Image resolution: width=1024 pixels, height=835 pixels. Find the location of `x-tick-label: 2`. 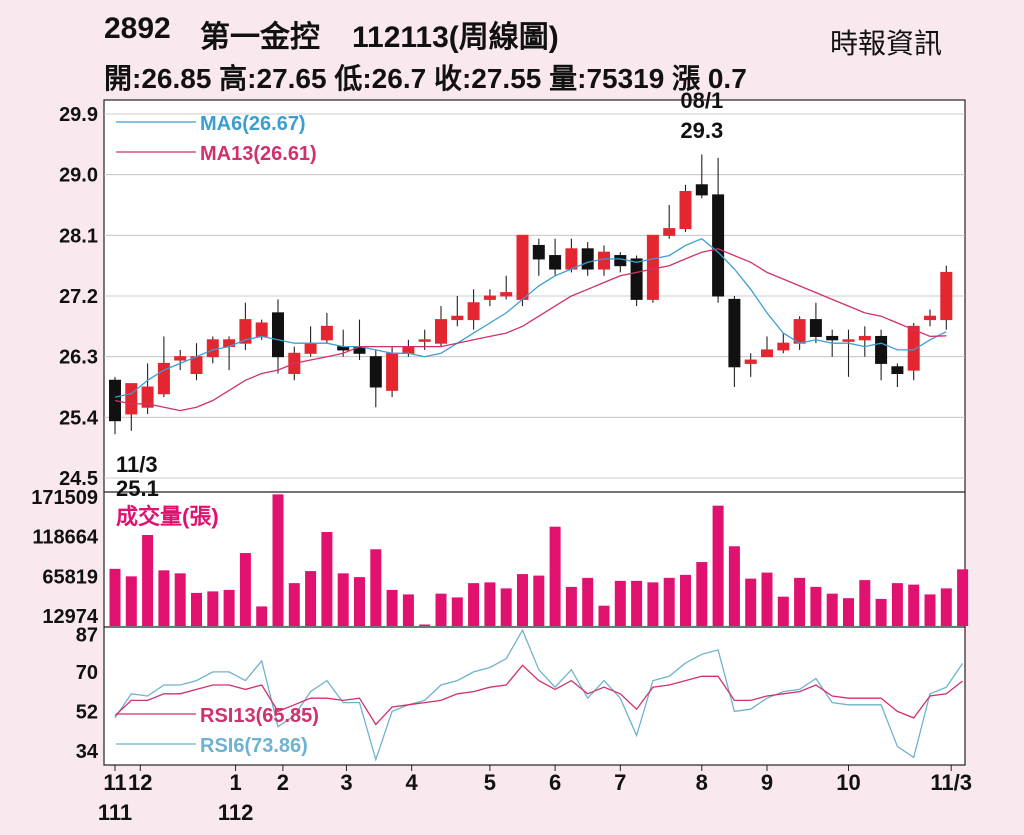

x-tick-label: 2 is located at coordinates (283, 782).